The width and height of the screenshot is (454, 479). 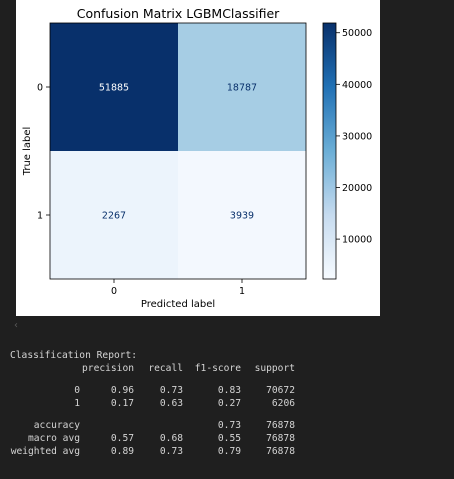 I want to click on cell-value-label: 18787, so click(x=242, y=88).